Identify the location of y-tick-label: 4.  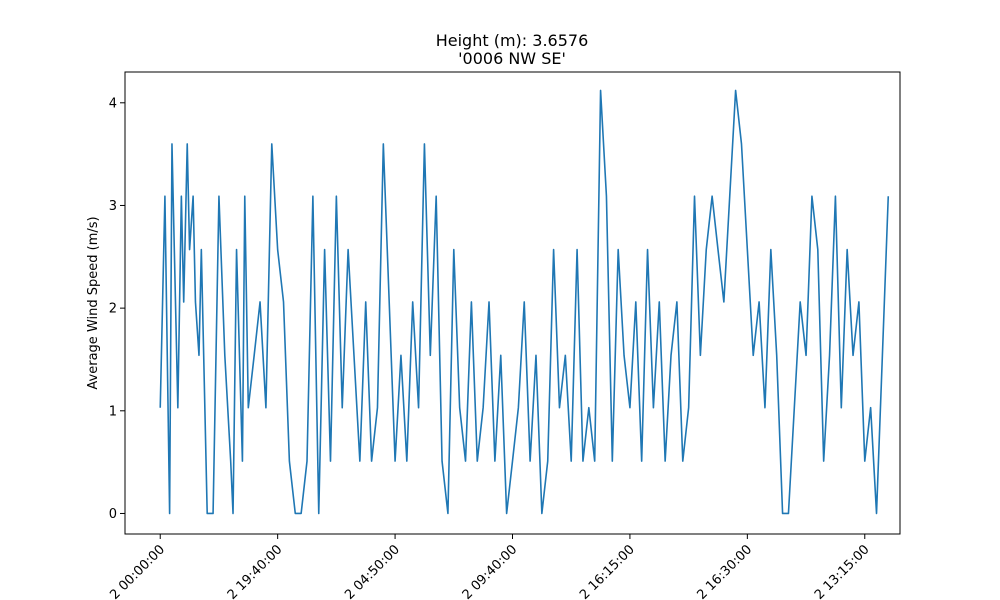
(113, 103).